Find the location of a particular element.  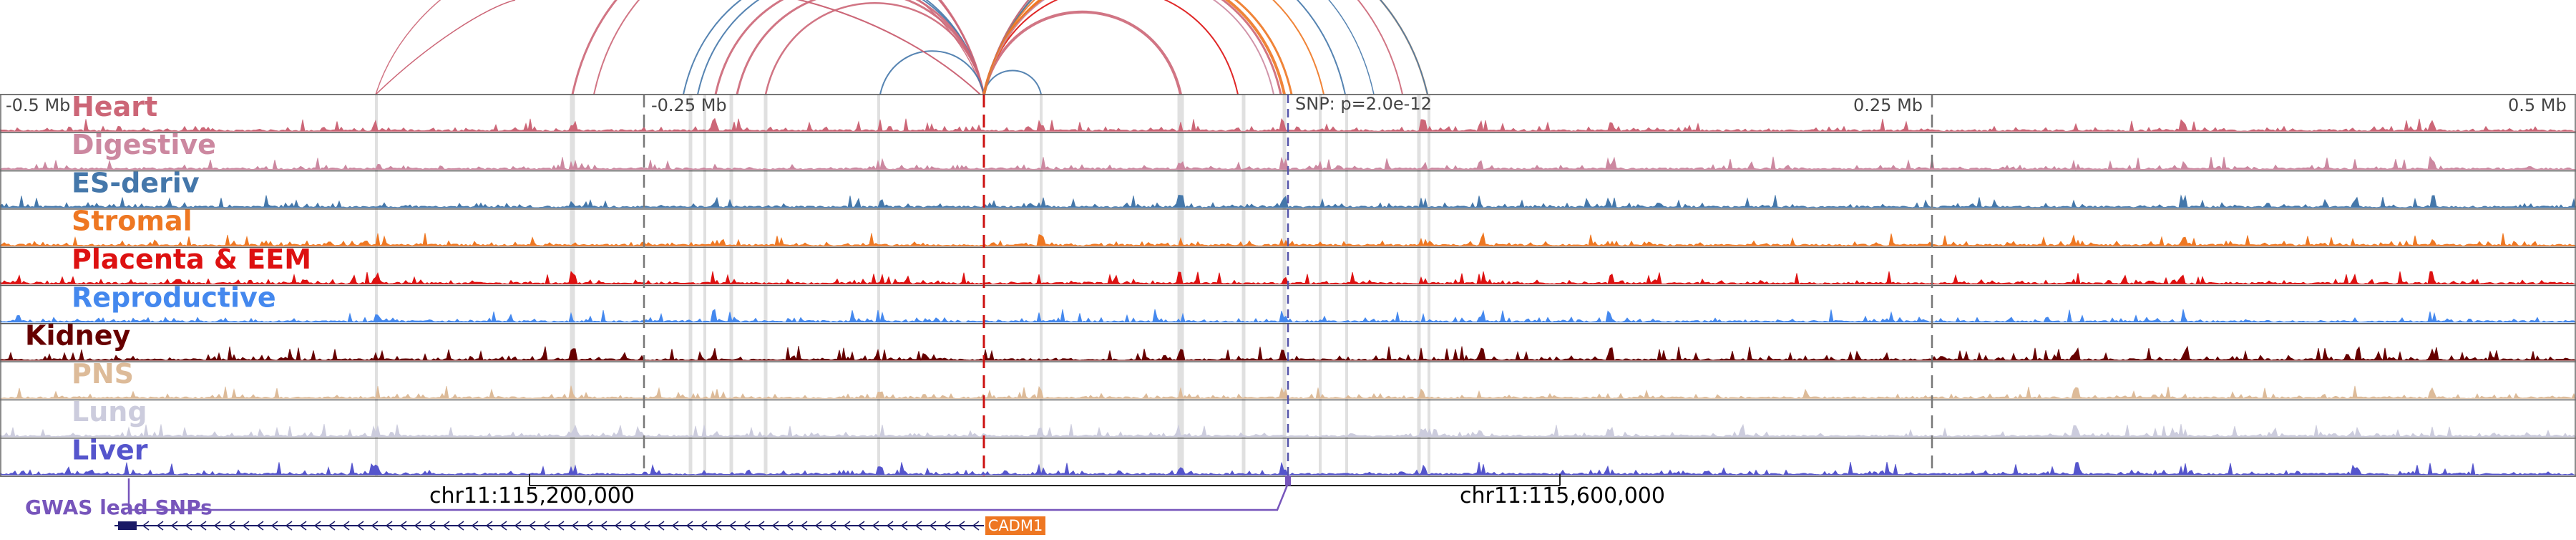

interaction-arcs is located at coordinates (902, 47).